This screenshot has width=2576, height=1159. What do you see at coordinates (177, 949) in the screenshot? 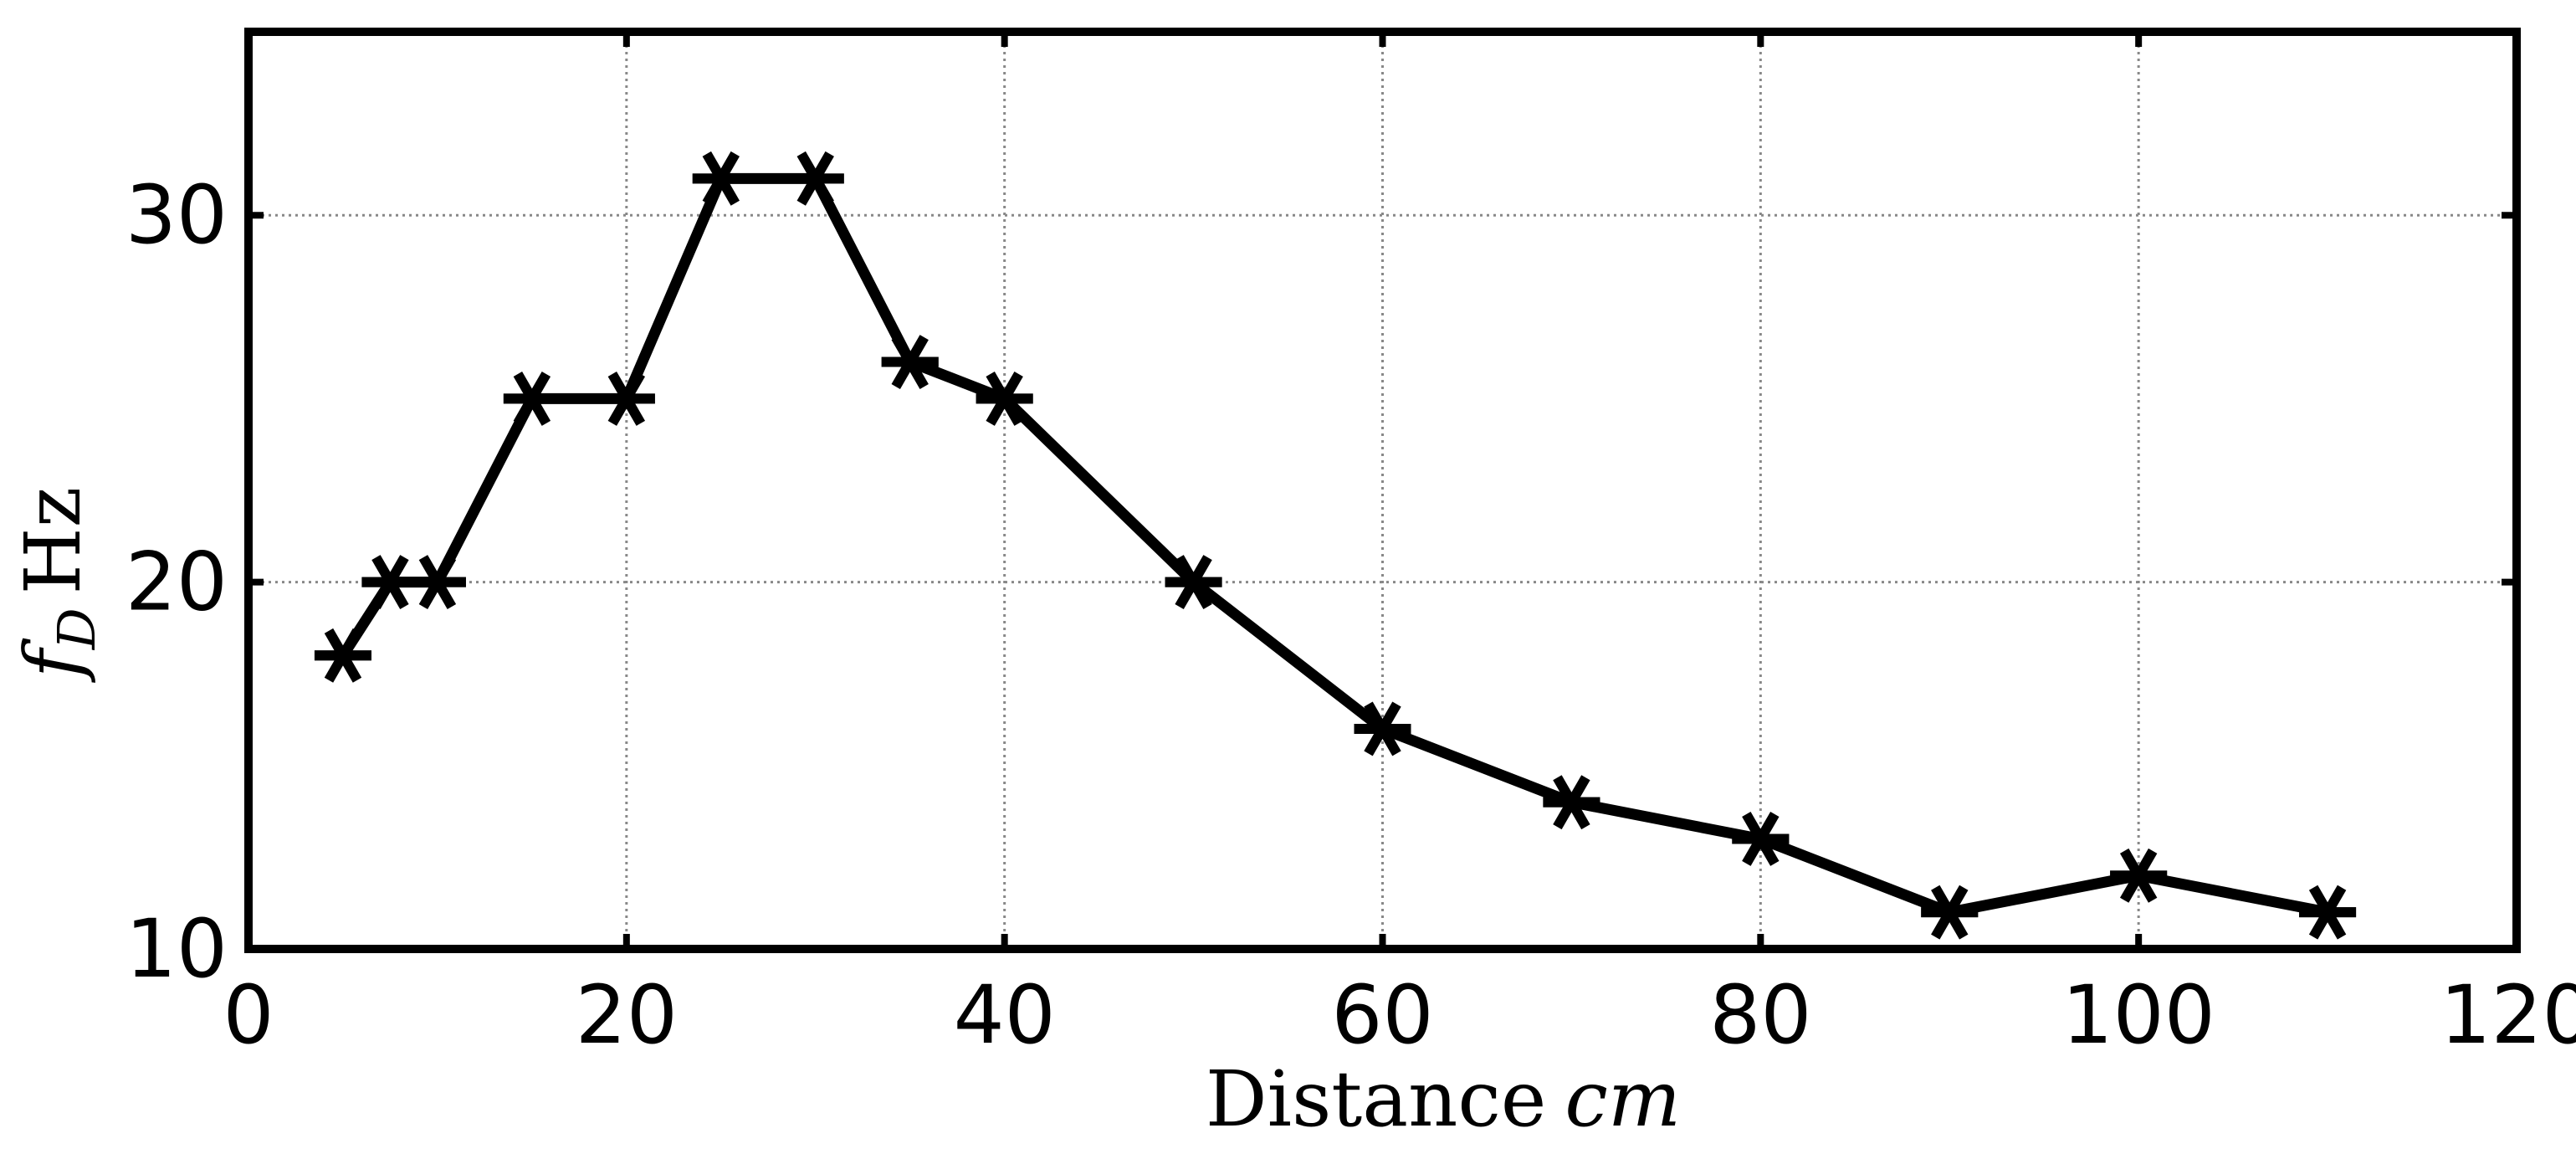
I see `y-tick-label: 10` at bounding box center [177, 949].